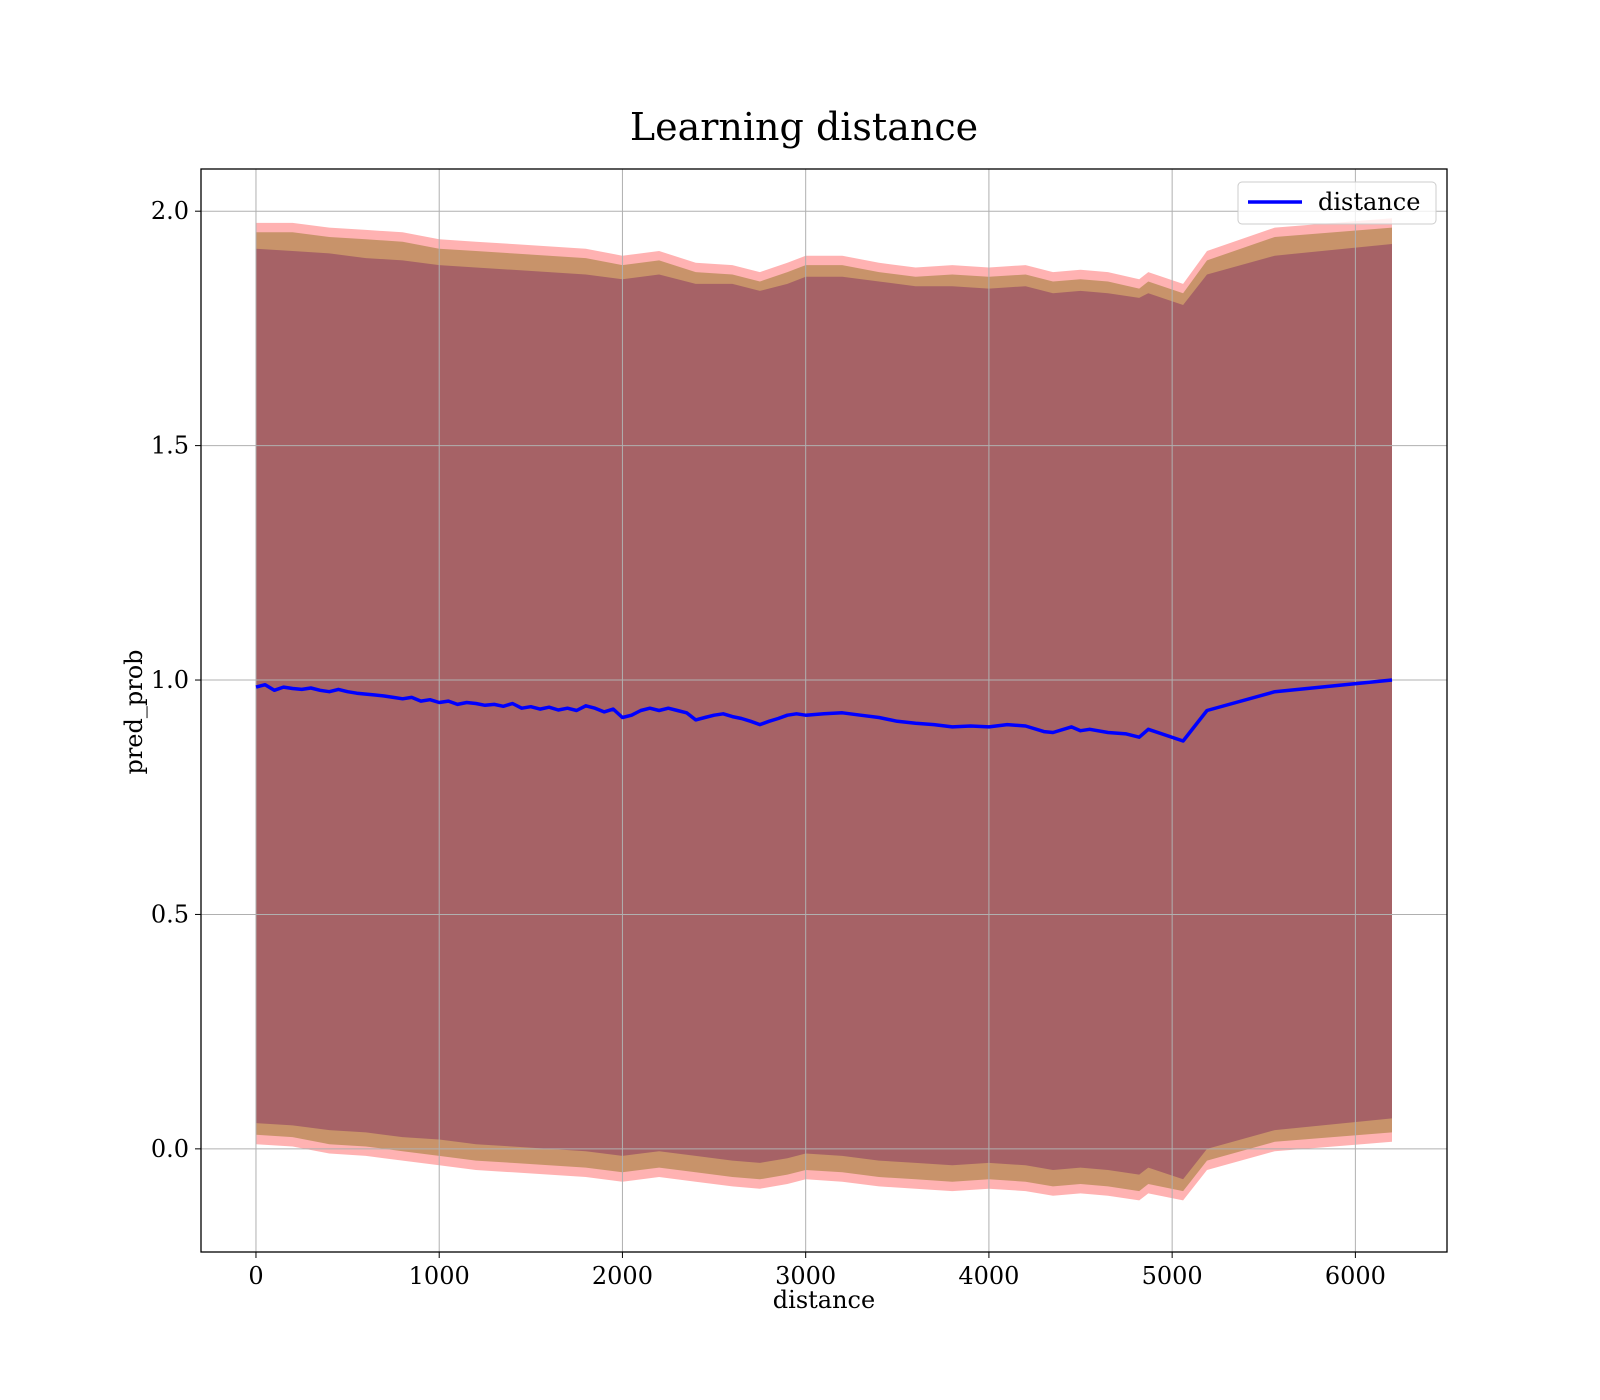 The height and width of the screenshot is (1400, 1600). Describe the element at coordinates (170, 1149) in the screenshot. I see `y-tick-label-0: 0.0` at that location.